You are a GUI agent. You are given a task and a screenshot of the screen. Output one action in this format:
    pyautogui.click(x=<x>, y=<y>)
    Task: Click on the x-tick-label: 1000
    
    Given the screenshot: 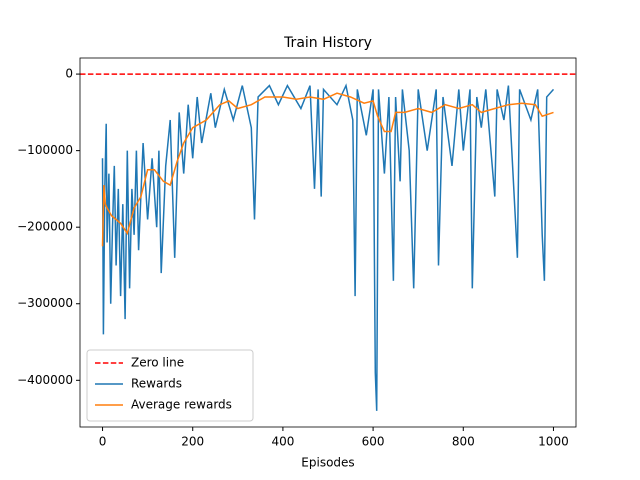 What is the action you would take?
    pyautogui.click(x=553, y=442)
    